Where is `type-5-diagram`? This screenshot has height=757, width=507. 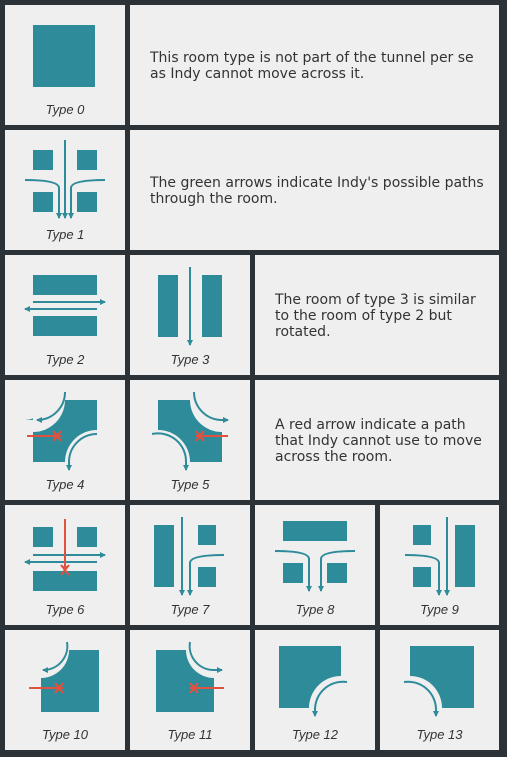
type-5-diagram is located at coordinates (190, 431).